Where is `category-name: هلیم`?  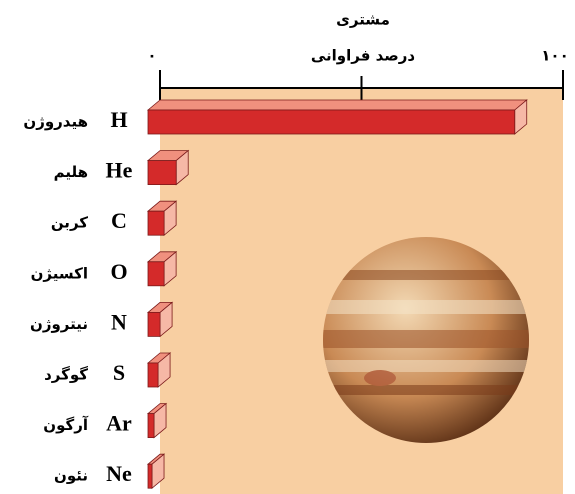
category-name: هلیم is located at coordinates (71, 172).